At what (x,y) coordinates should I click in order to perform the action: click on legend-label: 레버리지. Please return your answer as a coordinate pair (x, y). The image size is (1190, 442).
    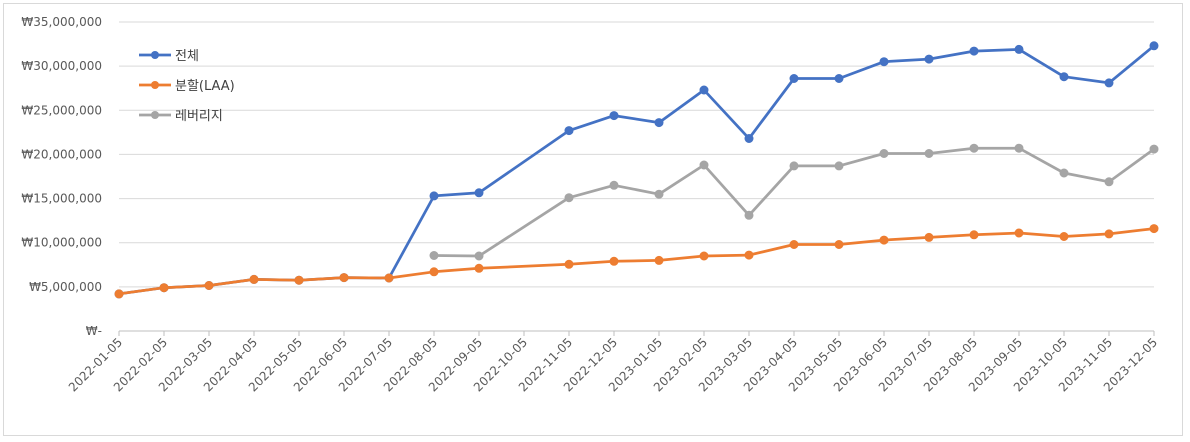
    Looking at the image, I should click on (199, 116).